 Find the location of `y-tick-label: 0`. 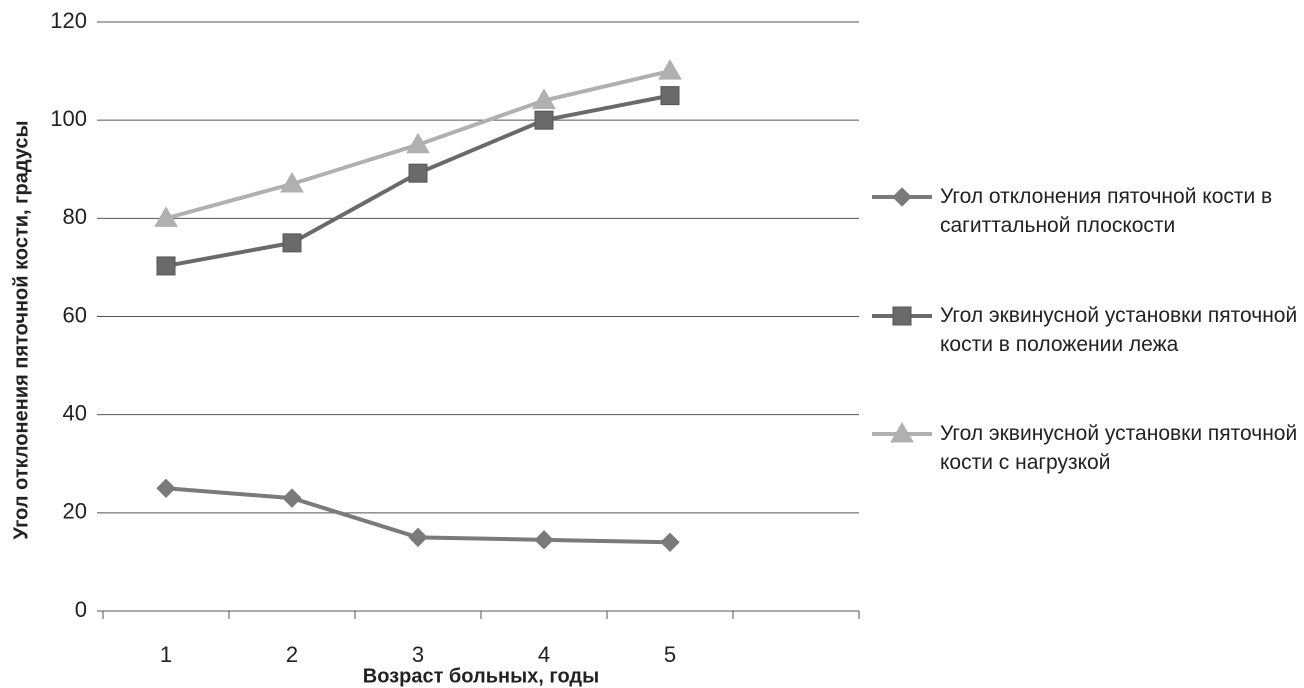

y-tick-label: 0 is located at coordinates (81, 609).